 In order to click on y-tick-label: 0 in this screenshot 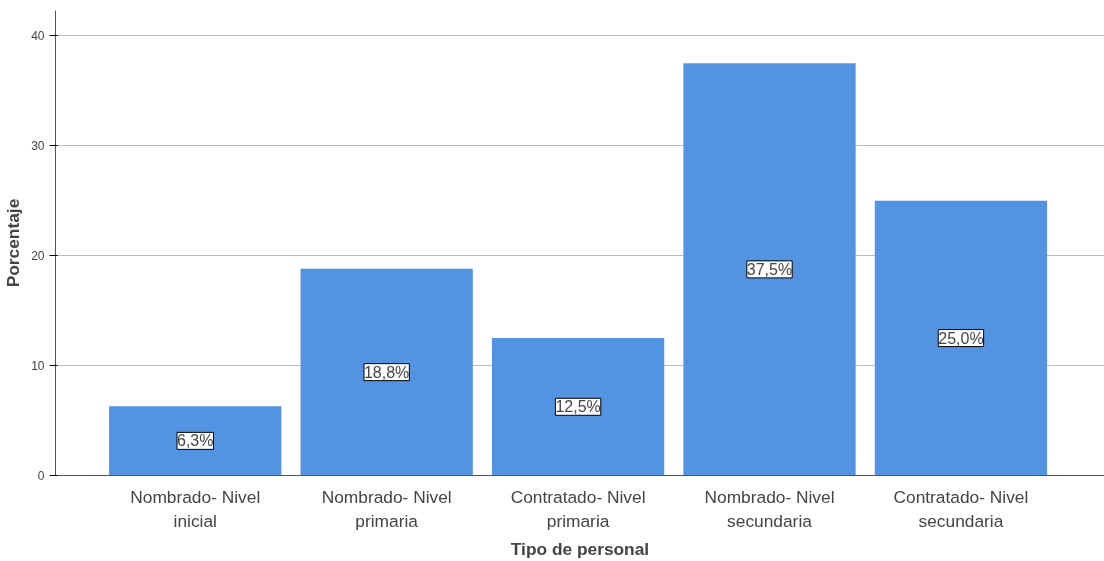, I will do `click(41, 476)`.